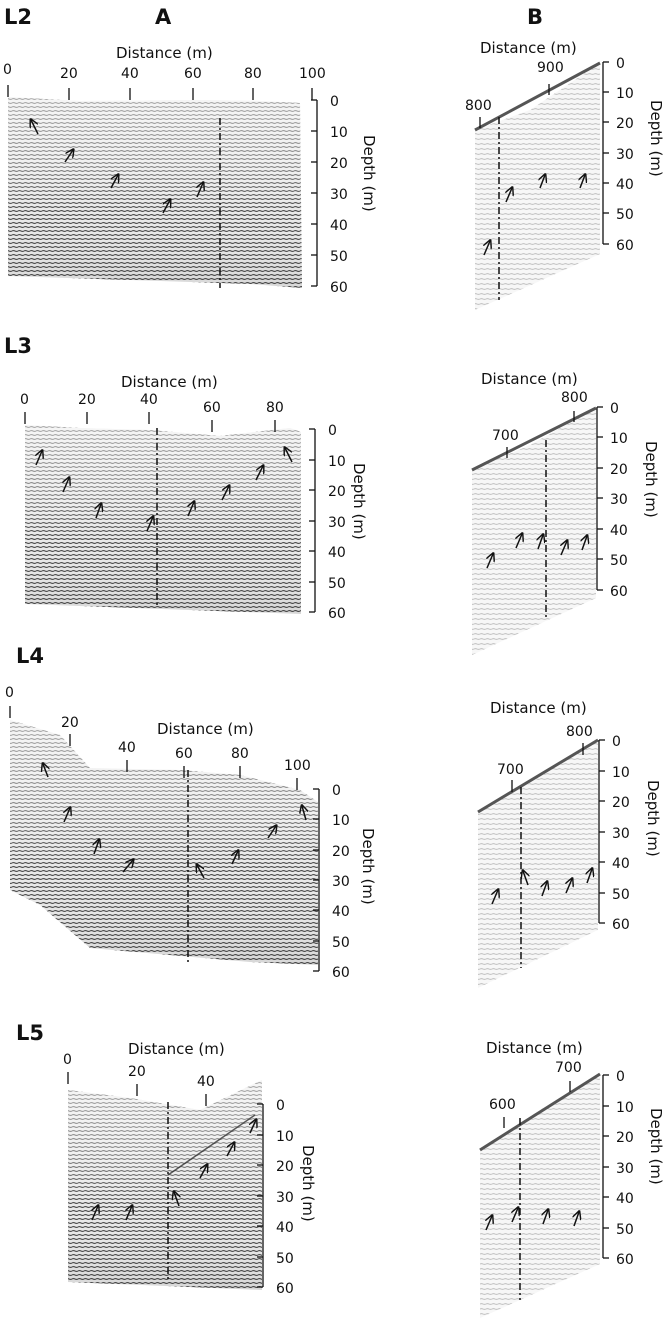  Describe the element at coordinates (621, 773) in the screenshot. I see `depth-tick-label: 10` at that location.